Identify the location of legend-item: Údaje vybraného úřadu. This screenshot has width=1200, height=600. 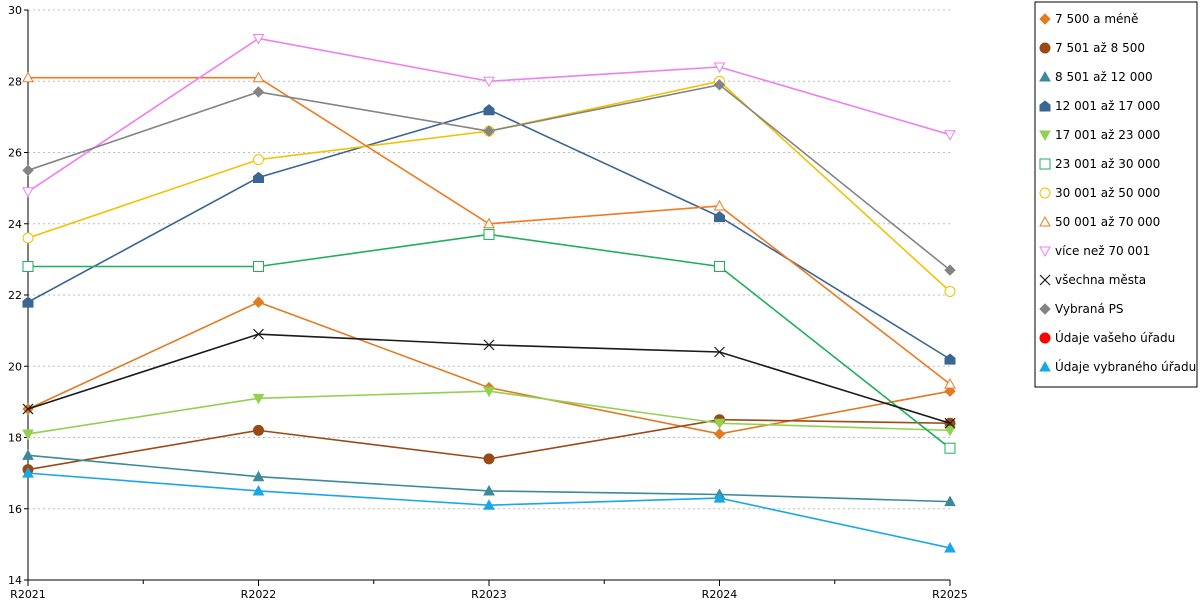
(1117, 366).